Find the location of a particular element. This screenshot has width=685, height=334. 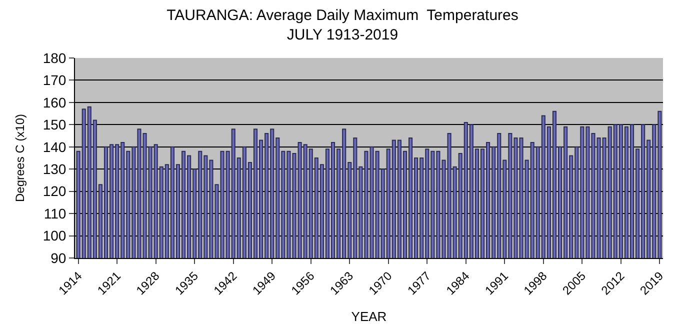

y-tick-label: 150 is located at coordinates (54, 124).